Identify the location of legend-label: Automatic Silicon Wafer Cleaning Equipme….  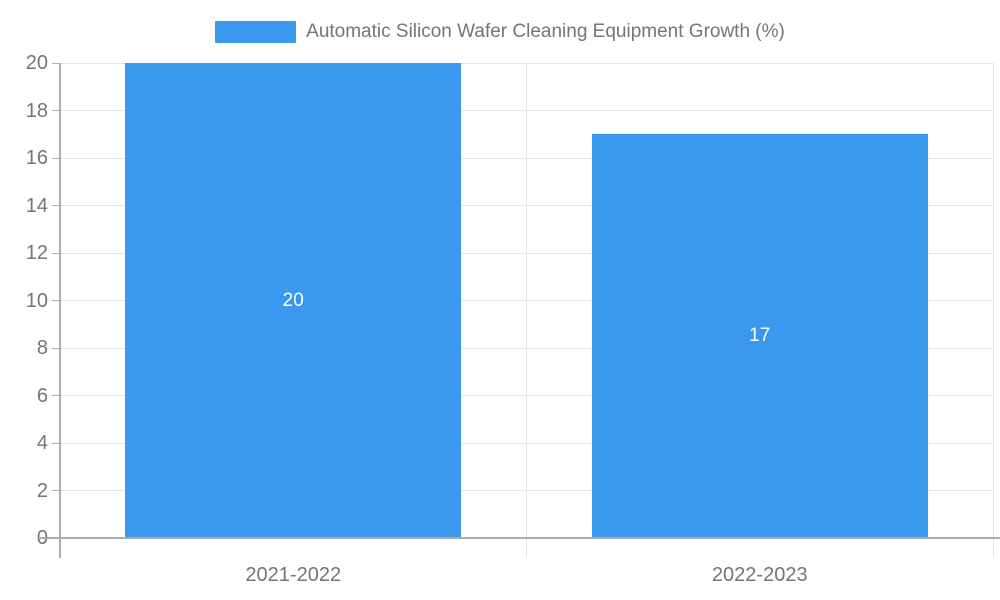
(545, 31).